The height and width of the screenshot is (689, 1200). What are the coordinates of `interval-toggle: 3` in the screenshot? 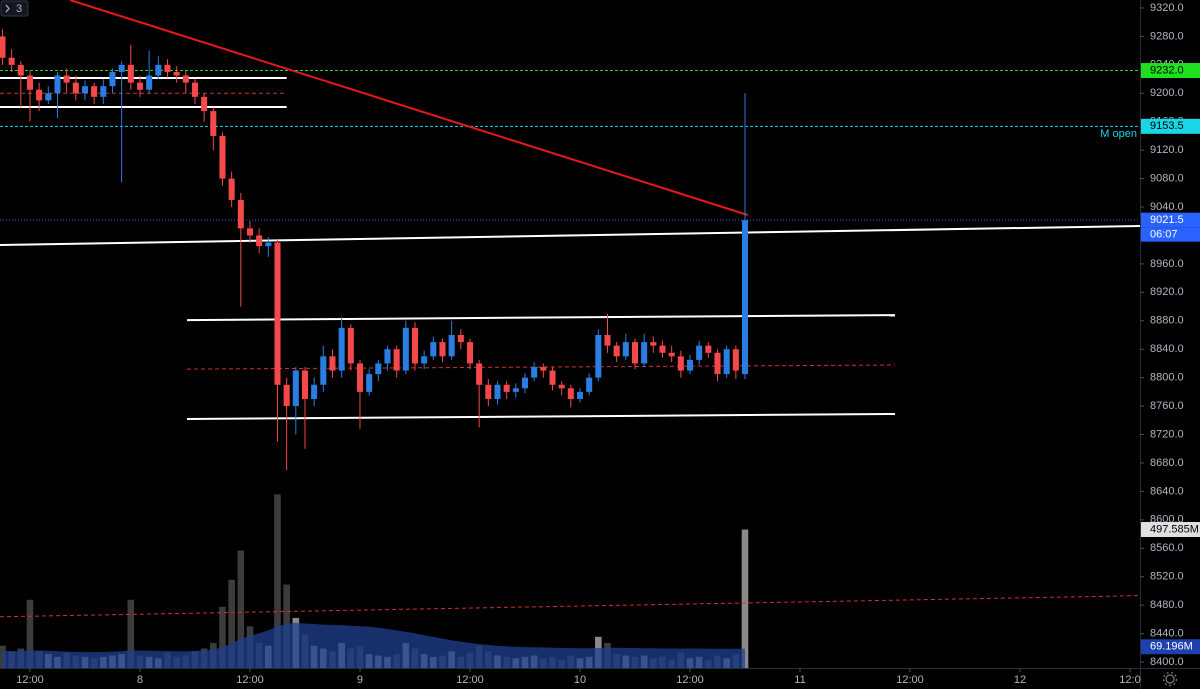 It's located at (14, 8).